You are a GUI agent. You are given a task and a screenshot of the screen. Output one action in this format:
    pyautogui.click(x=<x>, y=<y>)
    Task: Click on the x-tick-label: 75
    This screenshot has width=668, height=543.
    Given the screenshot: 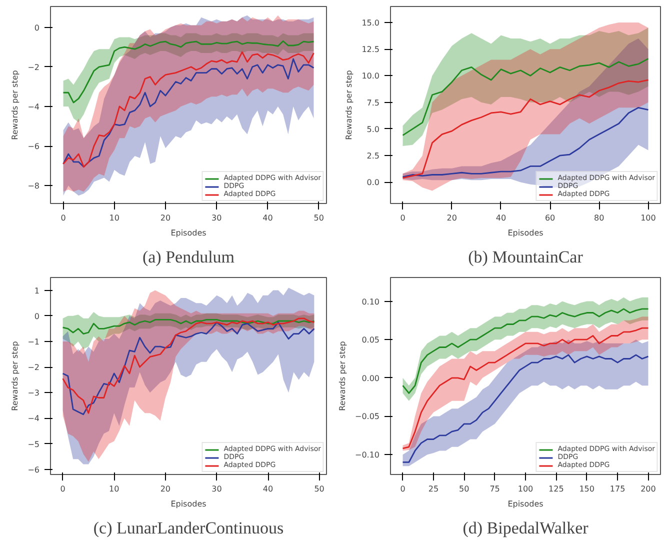 What is the action you would take?
    pyautogui.click(x=495, y=489)
    